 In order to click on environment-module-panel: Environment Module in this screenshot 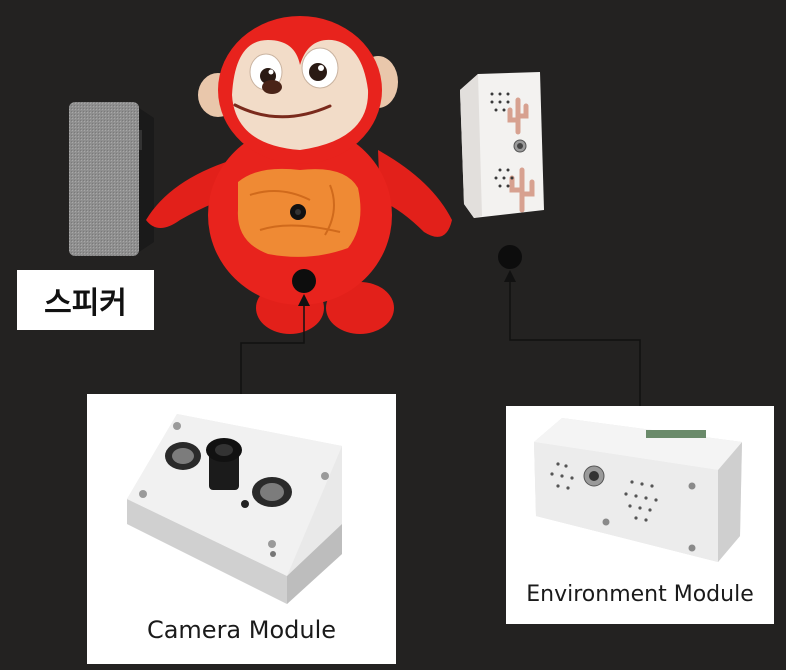, I will do `click(640, 515)`.